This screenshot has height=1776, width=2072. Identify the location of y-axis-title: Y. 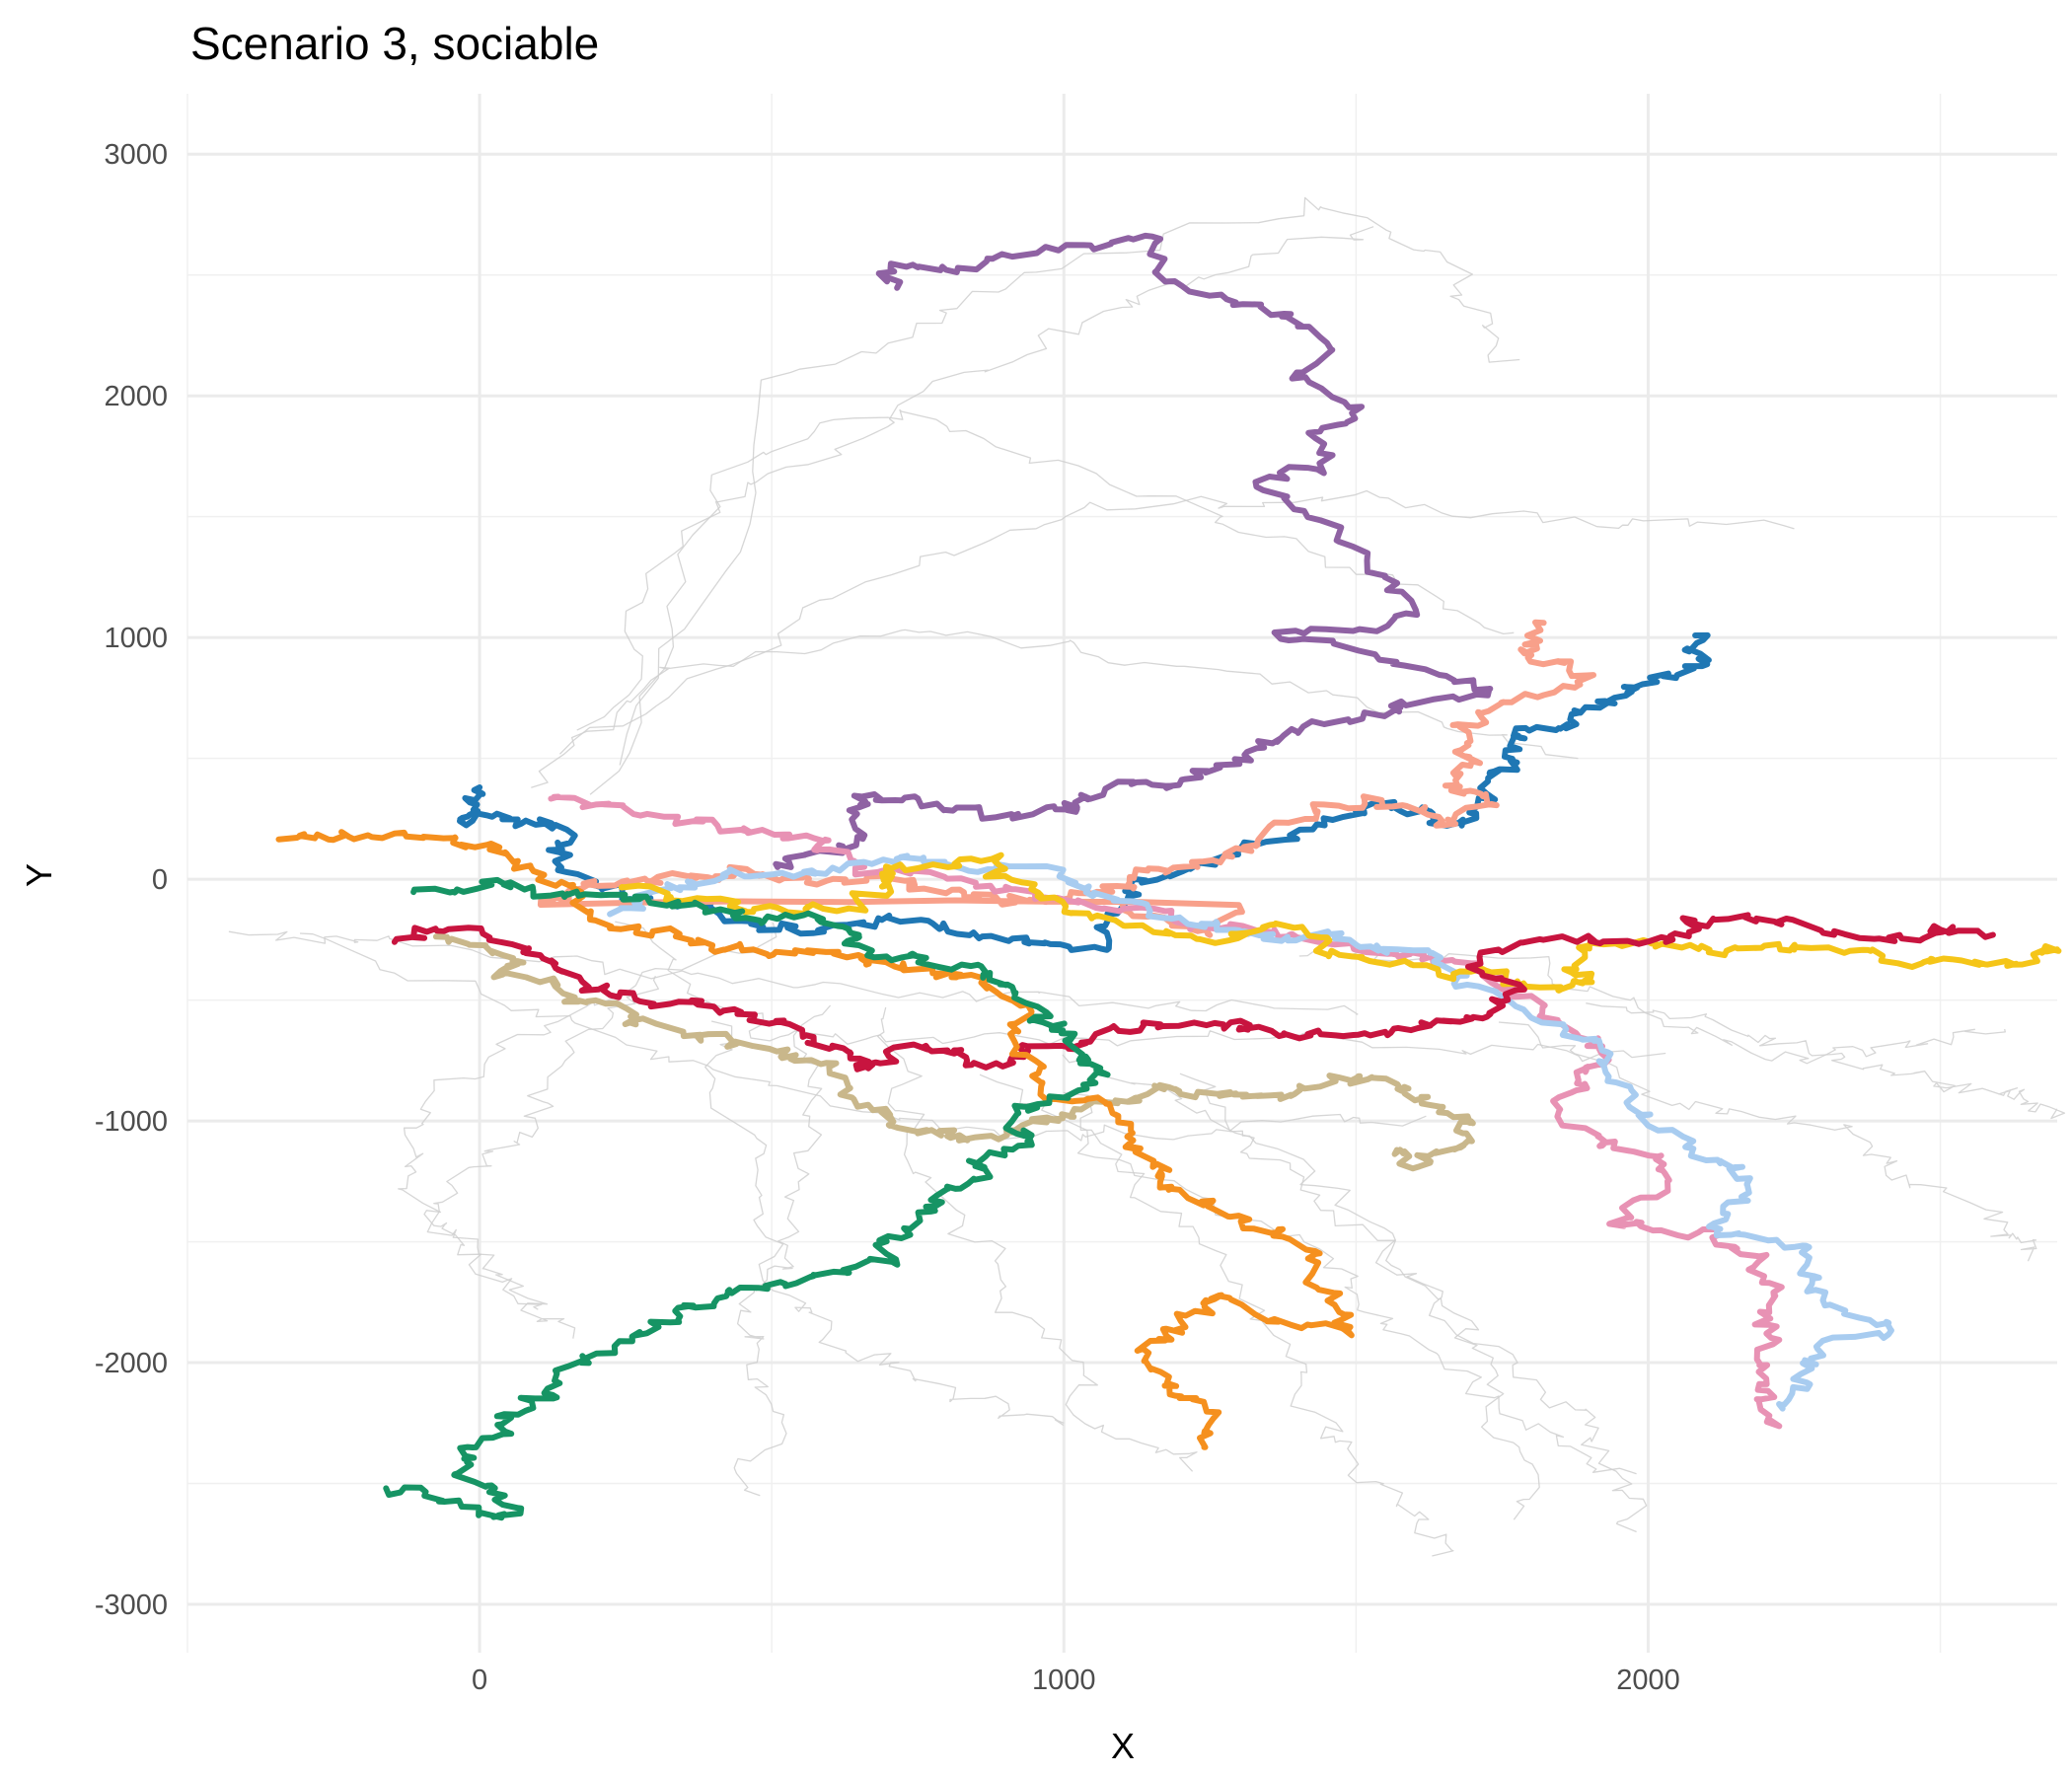
(39, 875).